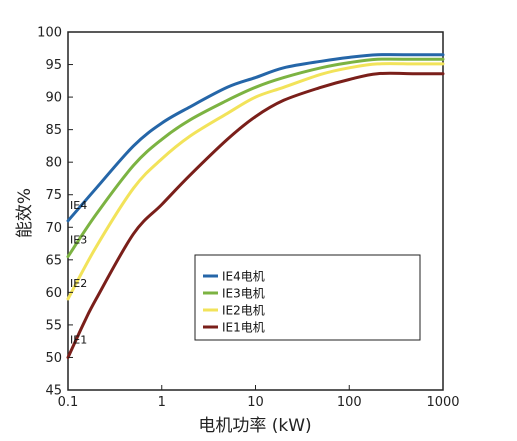 The image size is (517, 441). What do you see at coordinates (78, 283) in the screenshot?
I see `curve-label-ie2: IE2` at bounding box center [78, 283].